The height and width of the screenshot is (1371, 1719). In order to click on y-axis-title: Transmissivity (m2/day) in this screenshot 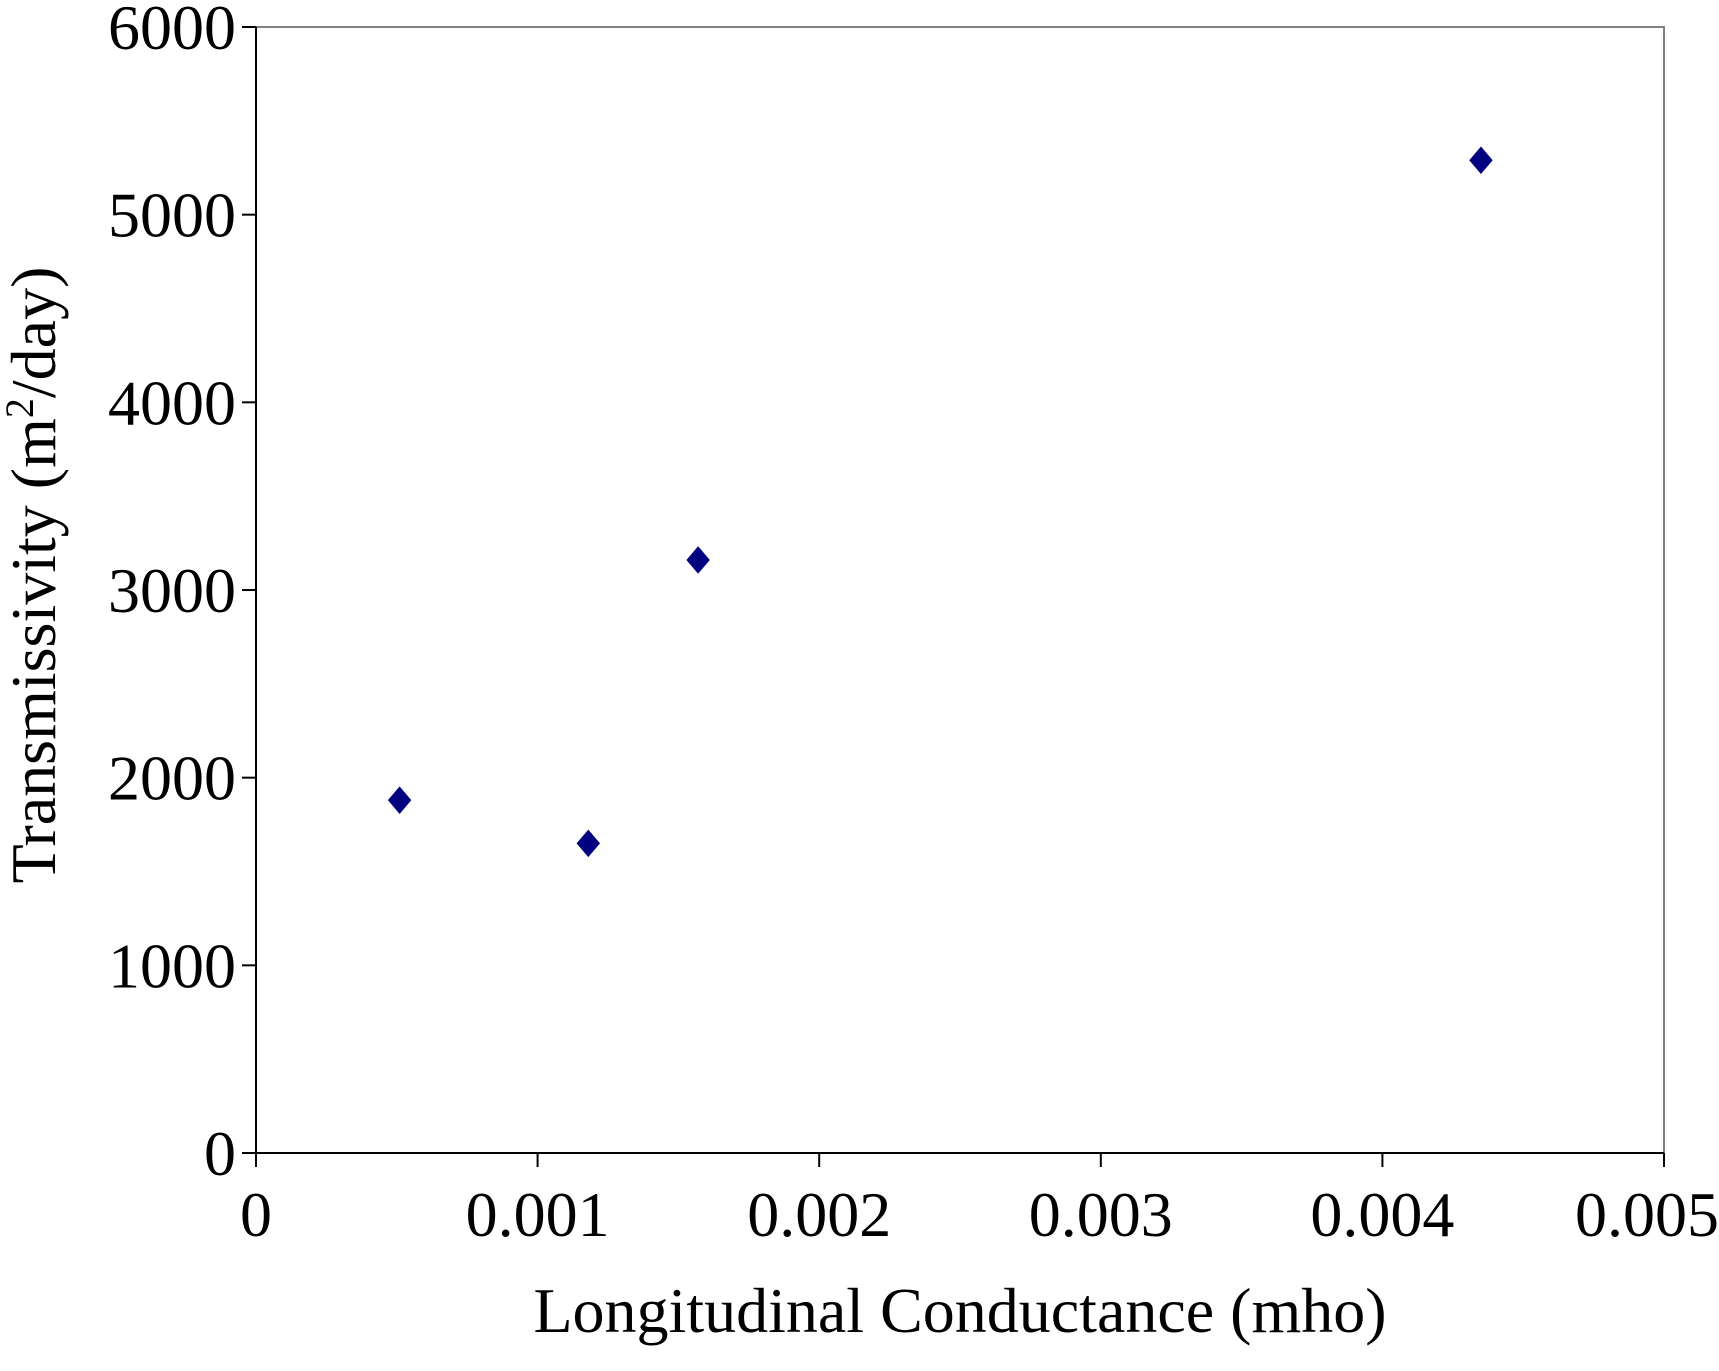, I will do `click(34, 575)`.